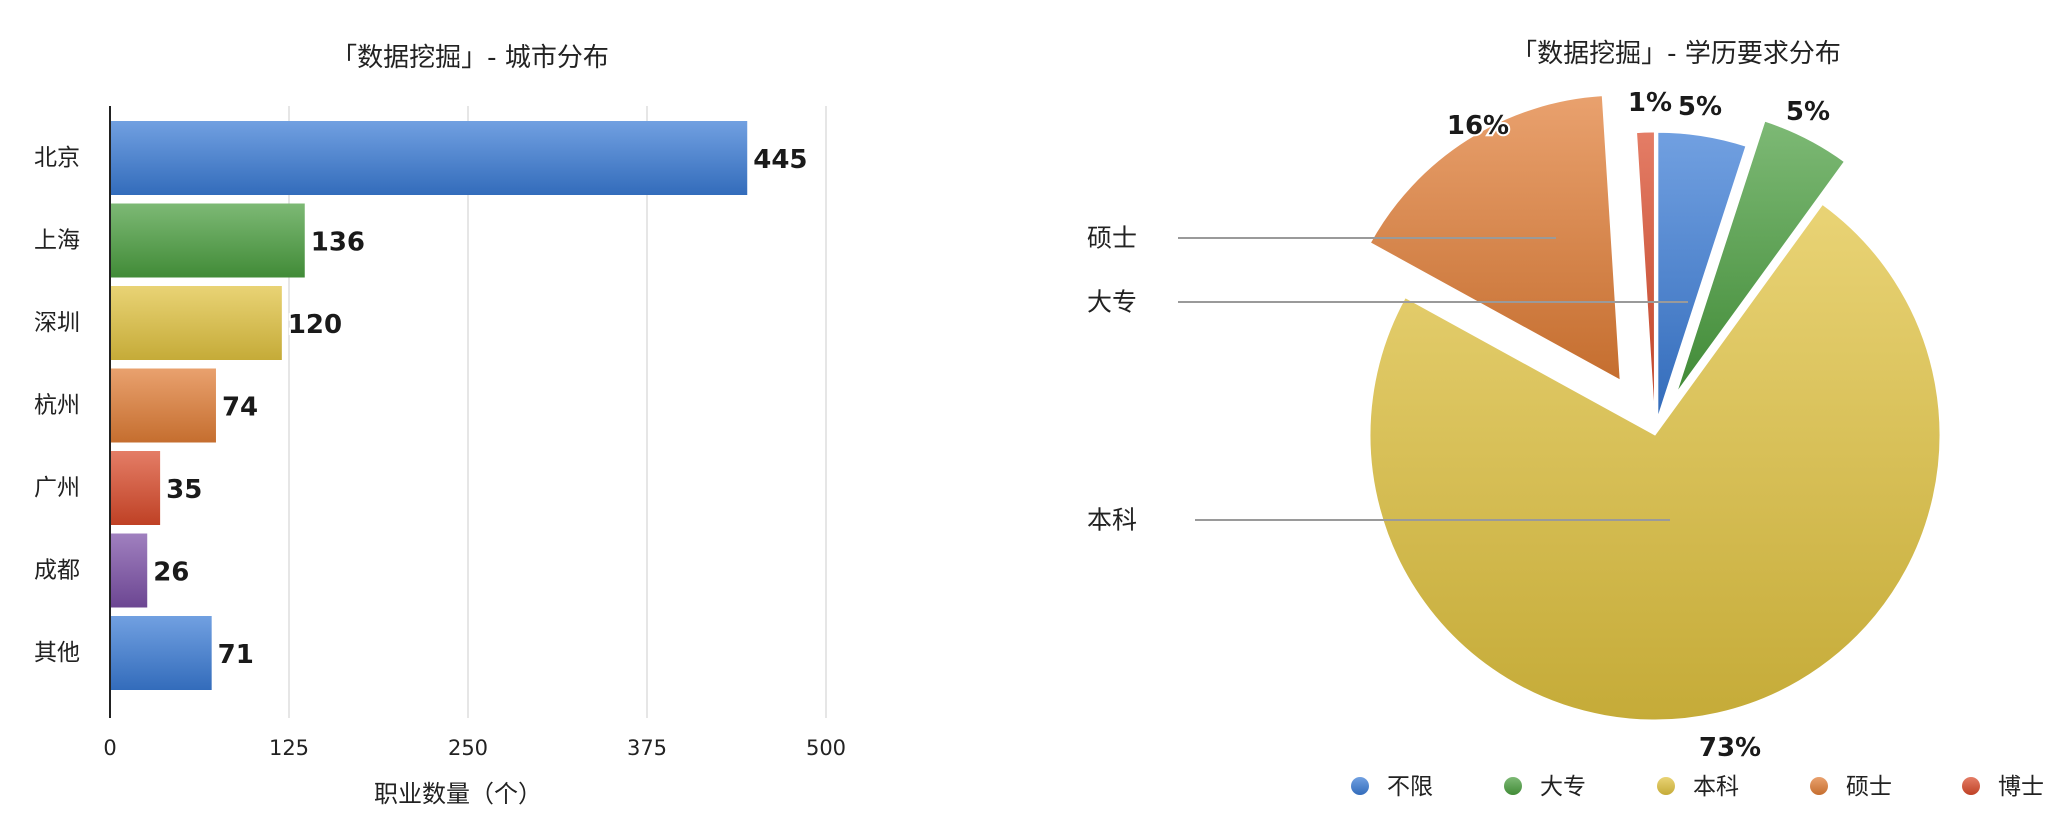 The width and height of the screenshot is (2062, 828). I want to click on pie-chart-legend: 不限 大专 本科 硕士 博士, so click(1697, 787).